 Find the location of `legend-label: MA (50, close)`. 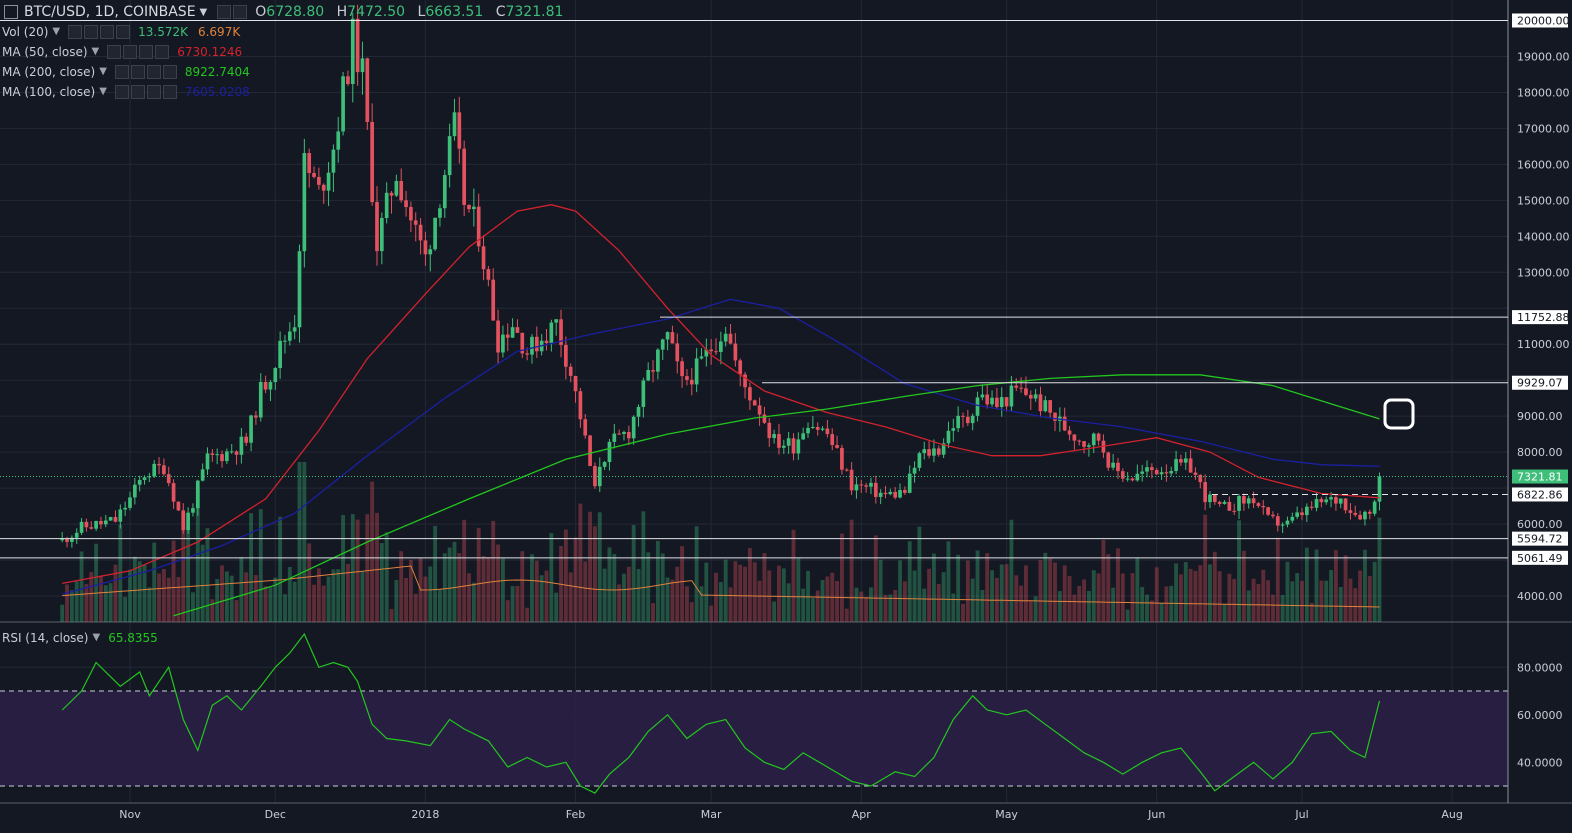

legend-label: MA (50, close) is located at coordinates (45, 52).